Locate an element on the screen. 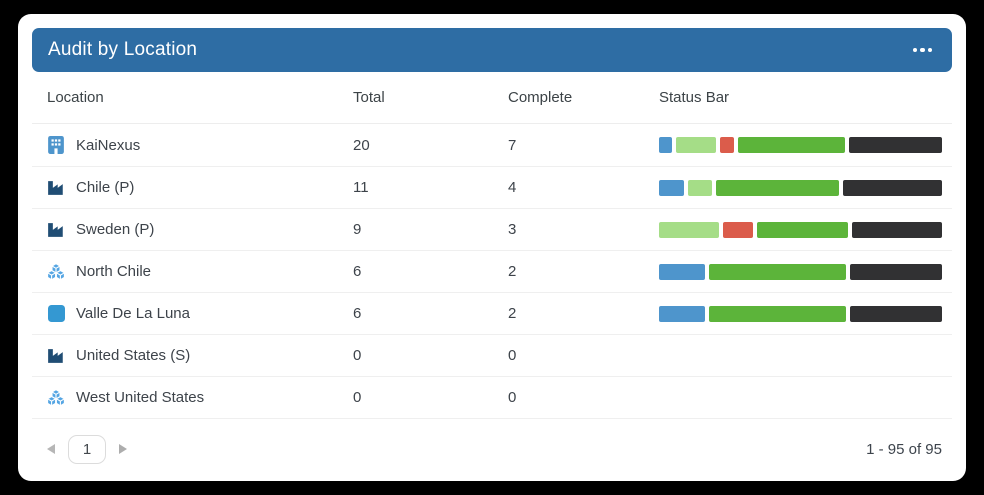 The height and width of the screenshot is (495, 984). location-label: Sweden (P) is located at coordinates (115, 229).